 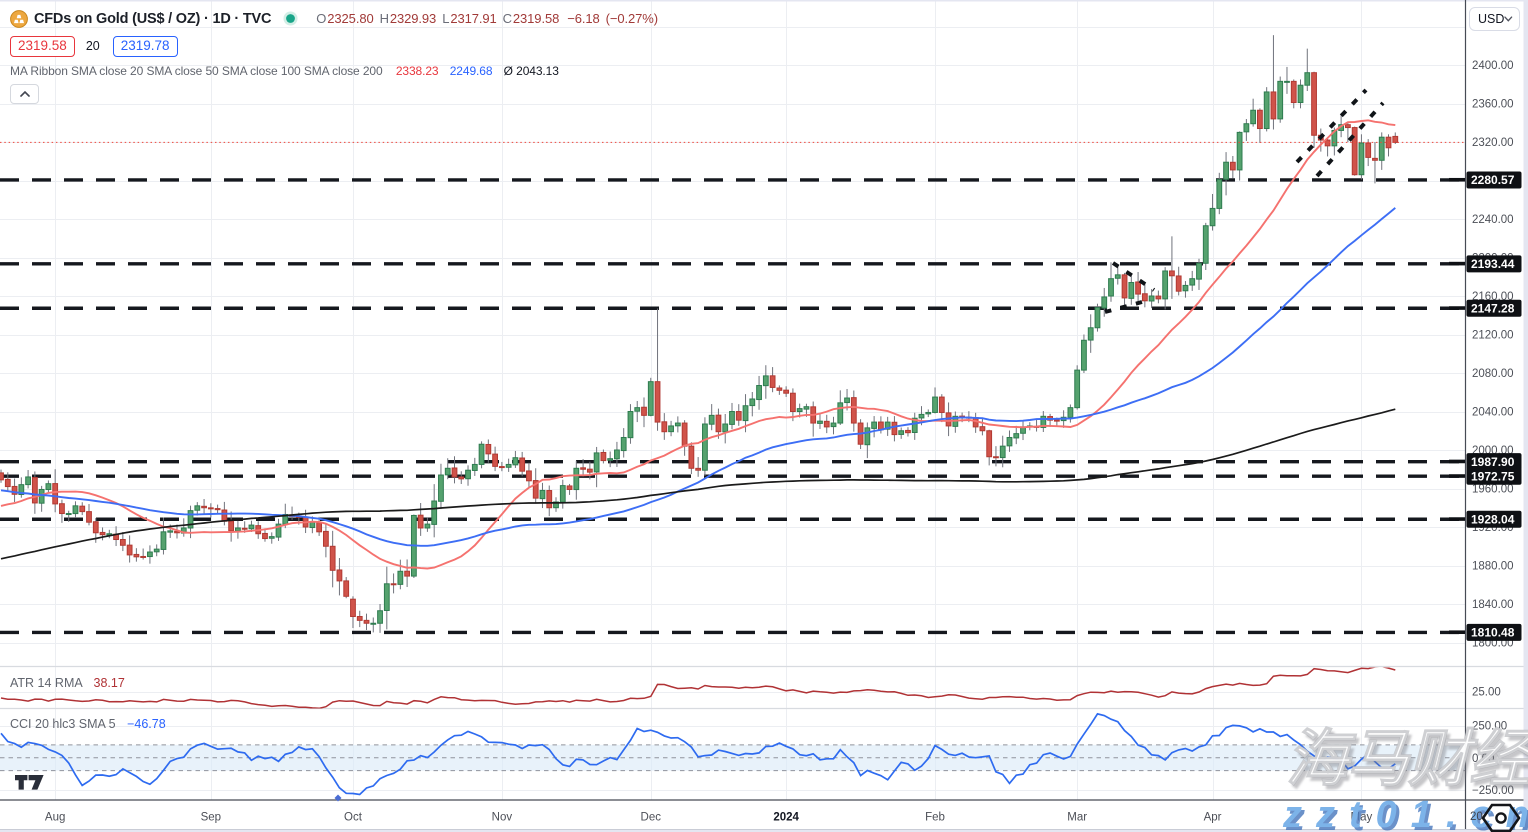 What do you see at coordinates (1244, 201) in the screenshot?
I see `trendline-drawings` at bounding box center [1244, 201].